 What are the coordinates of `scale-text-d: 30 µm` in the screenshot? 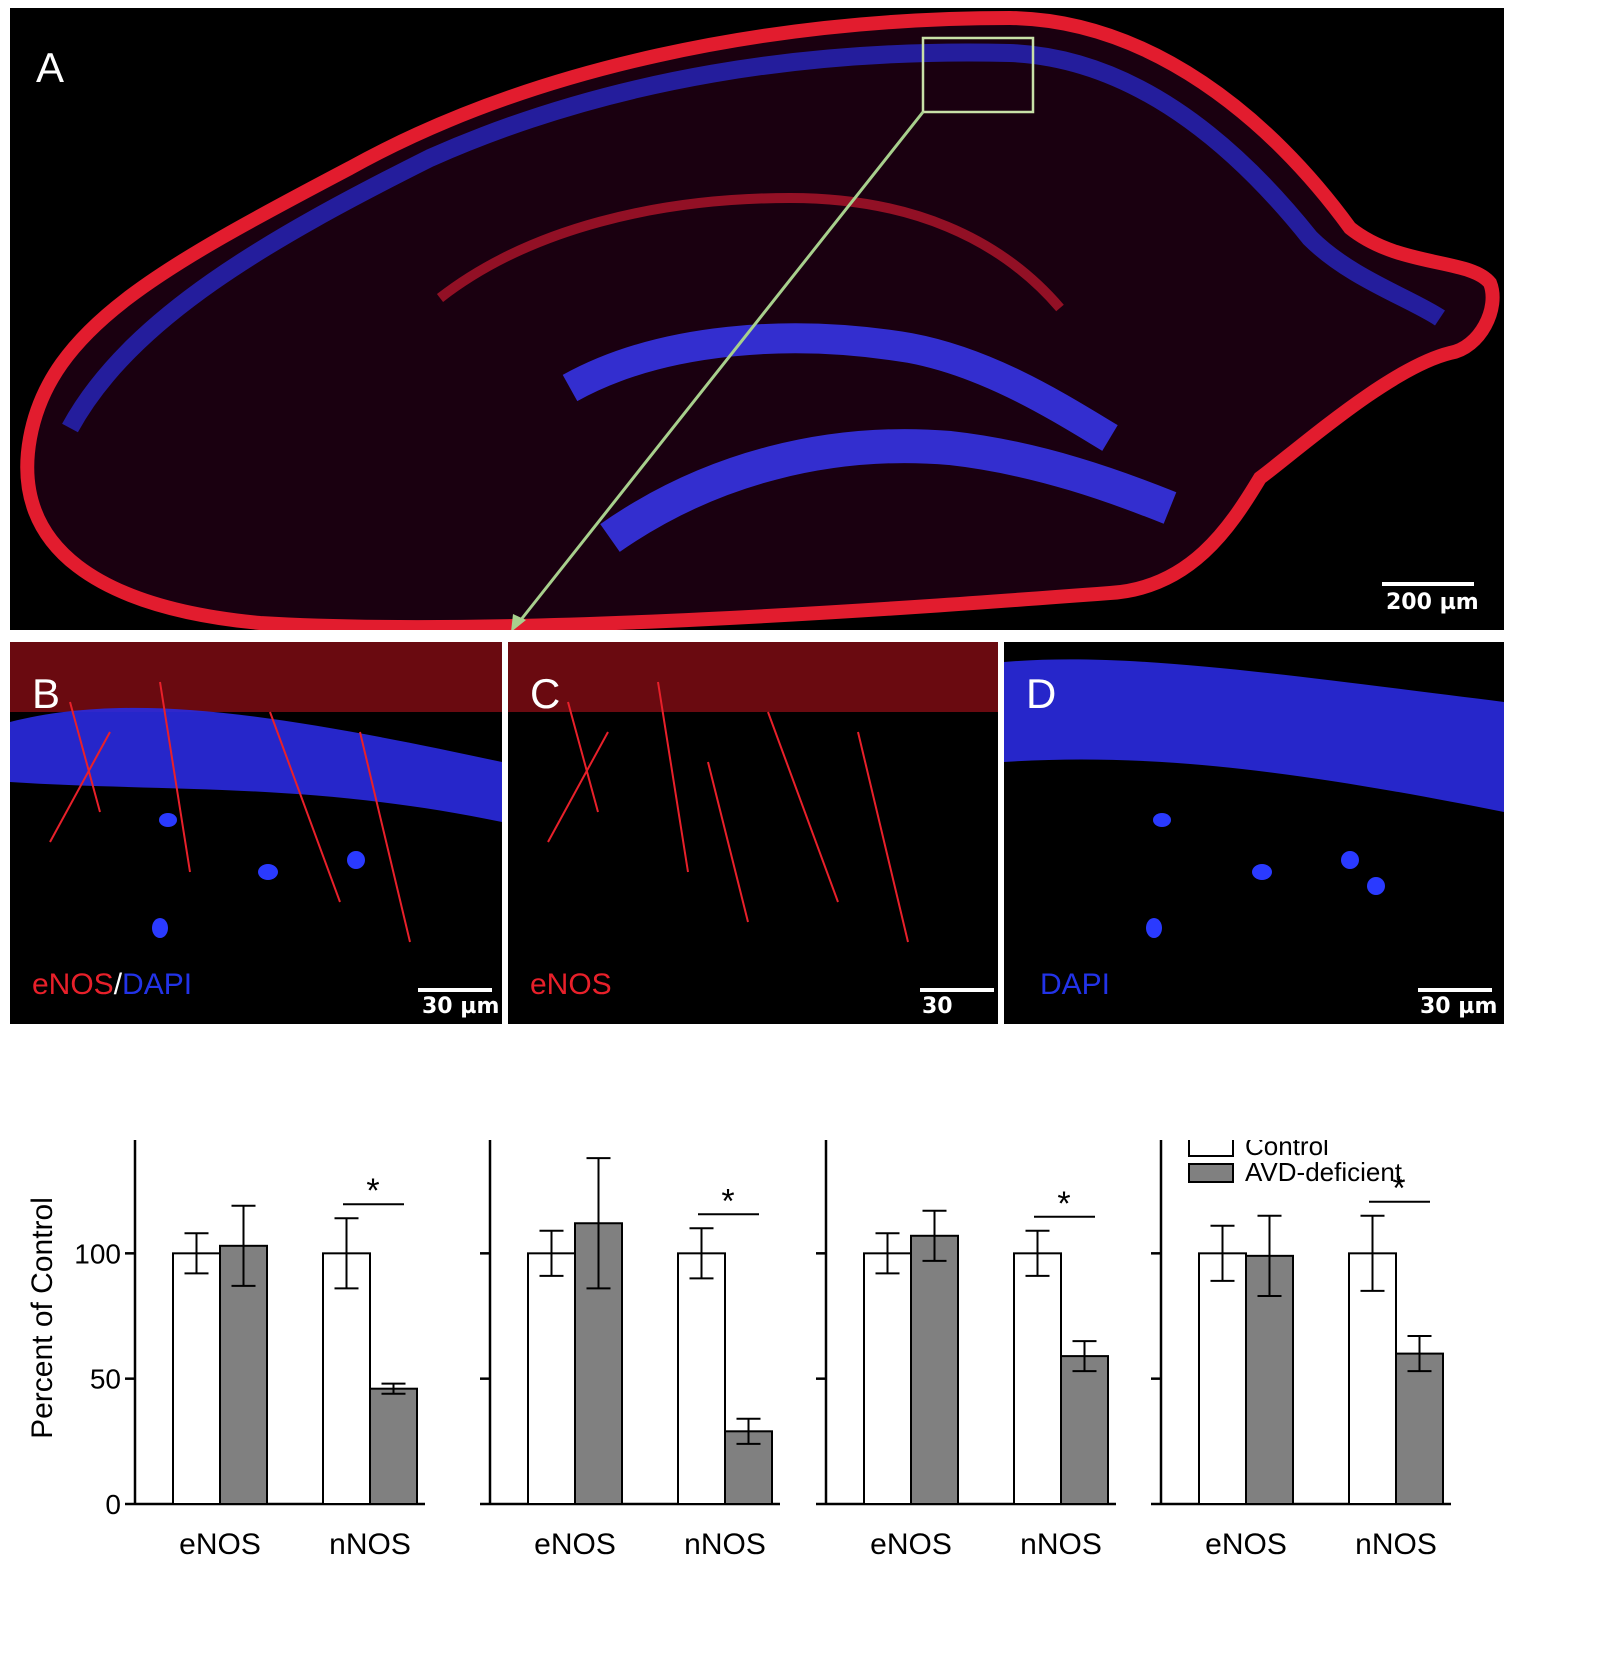 It's located at (1459, 1006).